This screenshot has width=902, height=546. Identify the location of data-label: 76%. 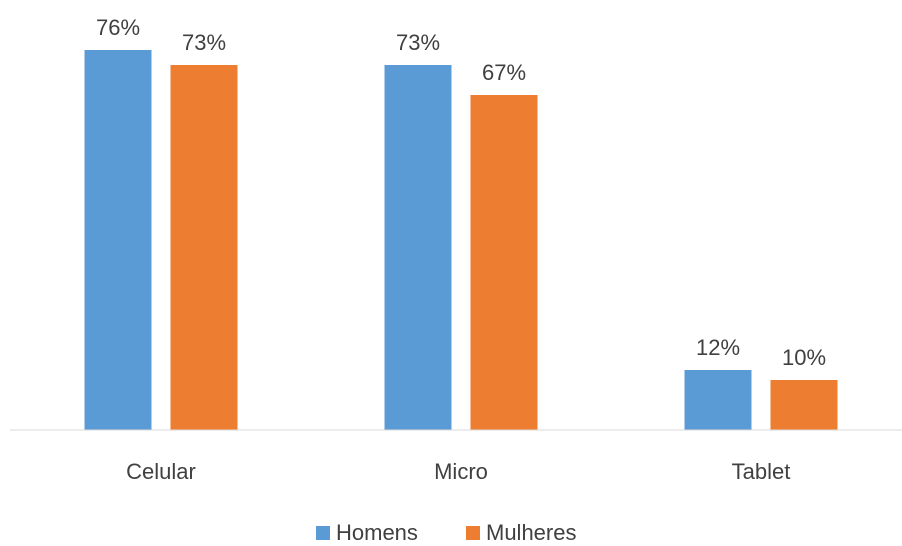
(118, 27).